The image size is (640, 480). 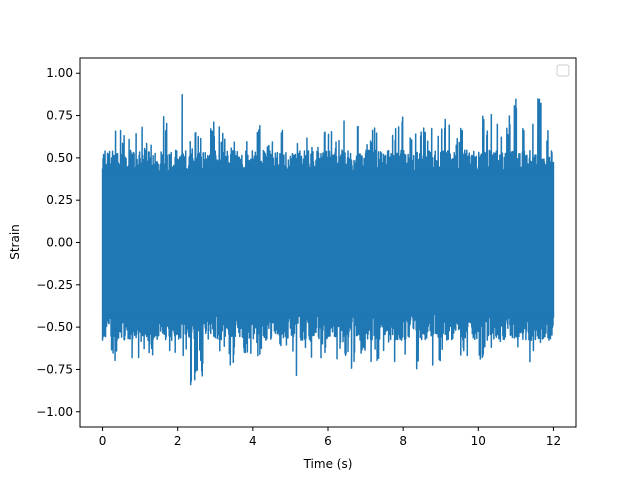 I want to click on y-tick-label: 0.75, so click(x=59, y=116).